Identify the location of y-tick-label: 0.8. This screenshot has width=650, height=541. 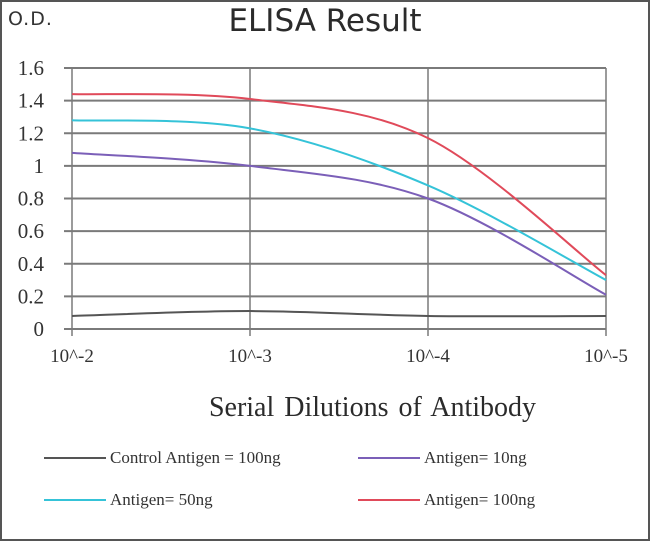
(31, 199).